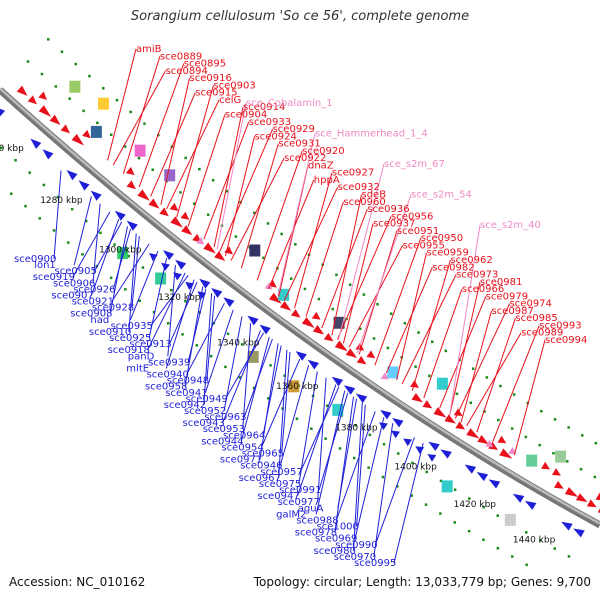  Describe the element at coordinates (453, 267) in the screenshot. I see `gene-label: sce0982` at that location.